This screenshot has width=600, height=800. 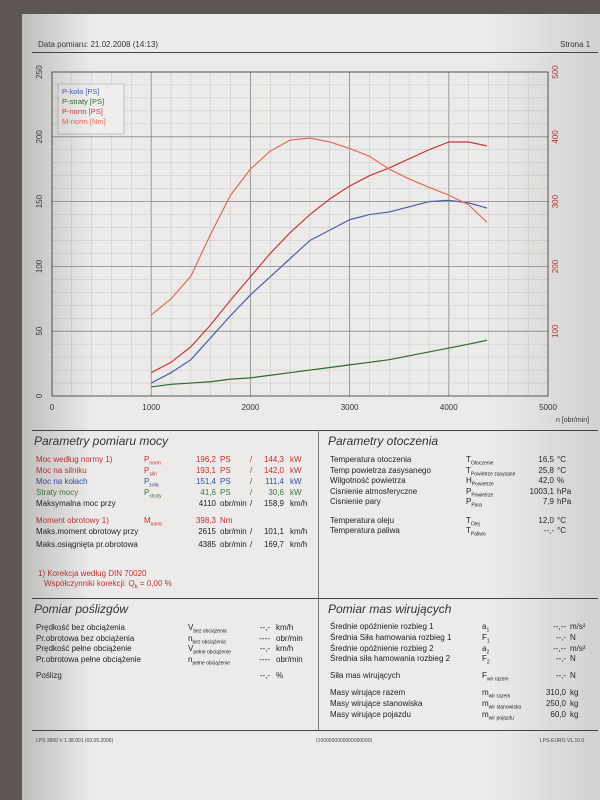 I want to click on env-value: --,-, so click(x=548, y=530).